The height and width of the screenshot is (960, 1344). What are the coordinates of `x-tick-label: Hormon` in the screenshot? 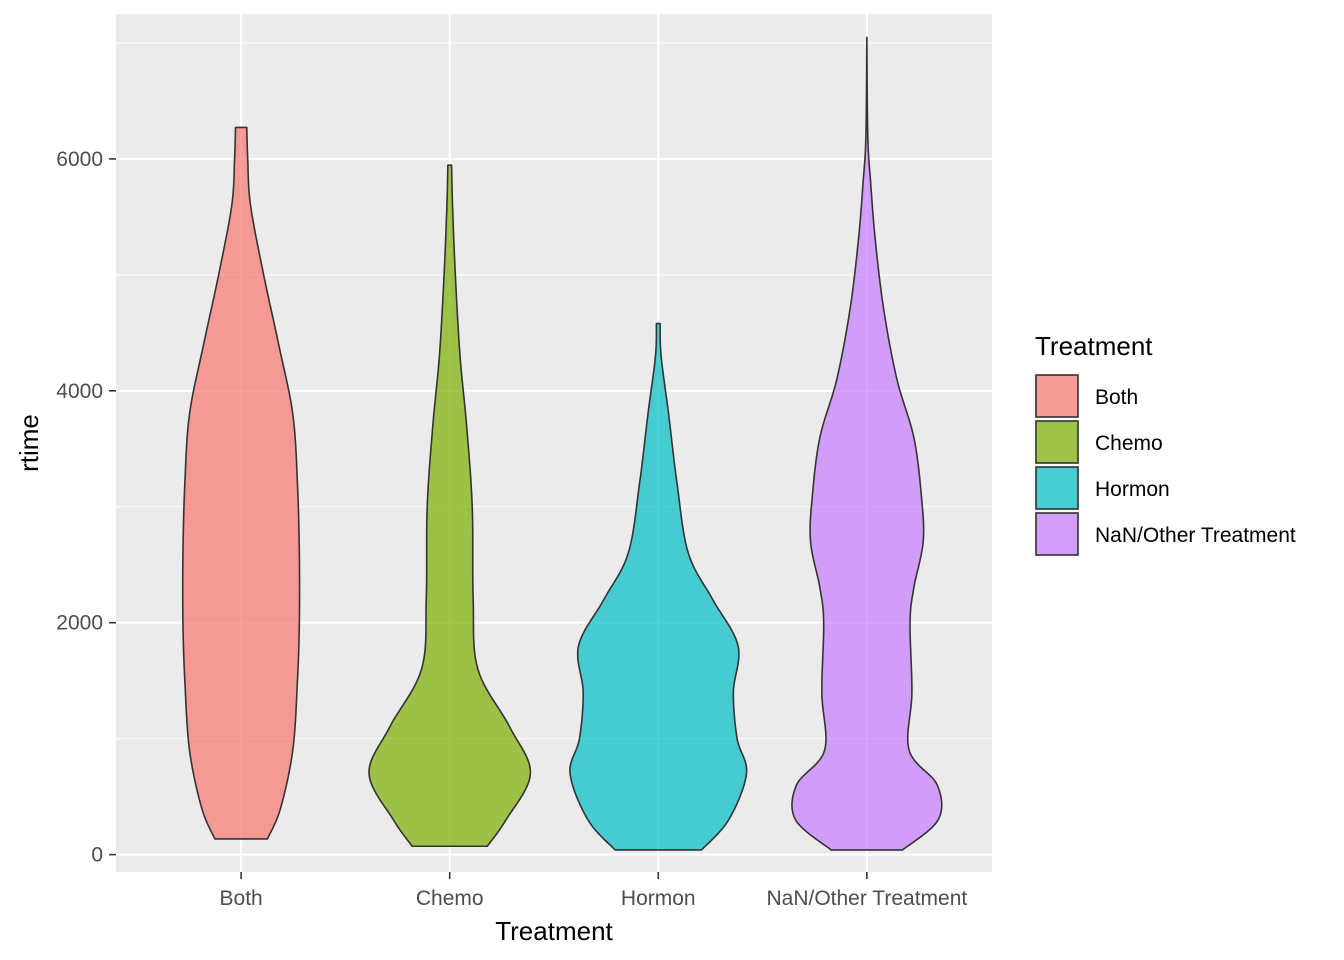 It's located at (658, 898).